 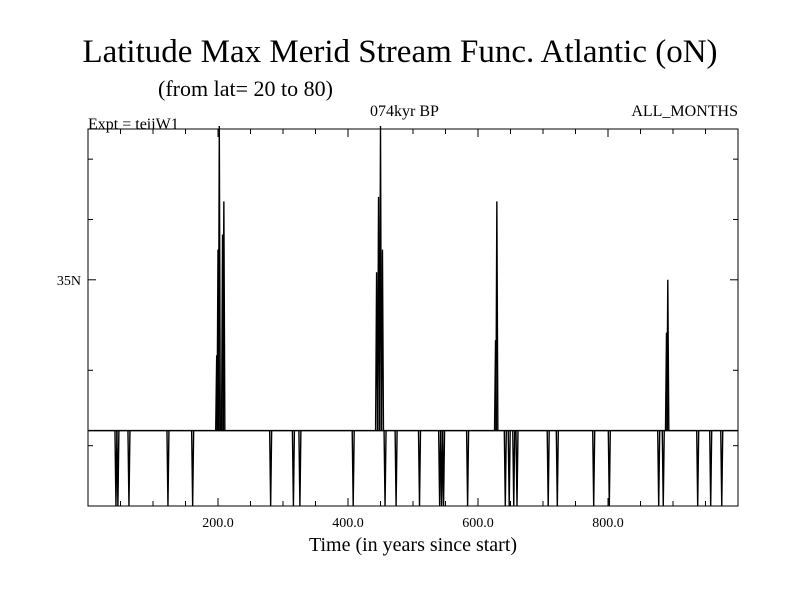 What do you see at coordinates (245, 88) in the screenshot?
I see `chart-subtitle: (from lat= 20 to 80)` at bounding box center [245, 88].